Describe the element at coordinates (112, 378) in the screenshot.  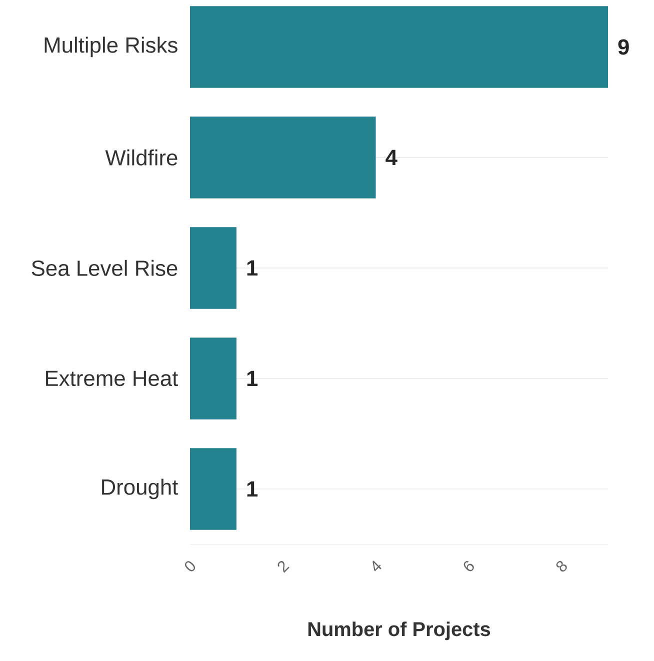
I see `y-tick-label: Extreme Heat` at that location.